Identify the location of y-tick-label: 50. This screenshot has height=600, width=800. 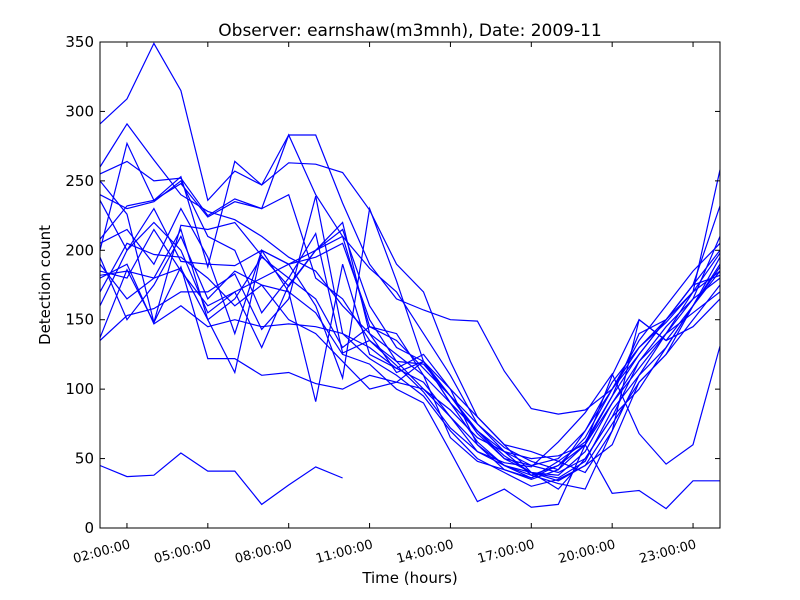
(84, 459).